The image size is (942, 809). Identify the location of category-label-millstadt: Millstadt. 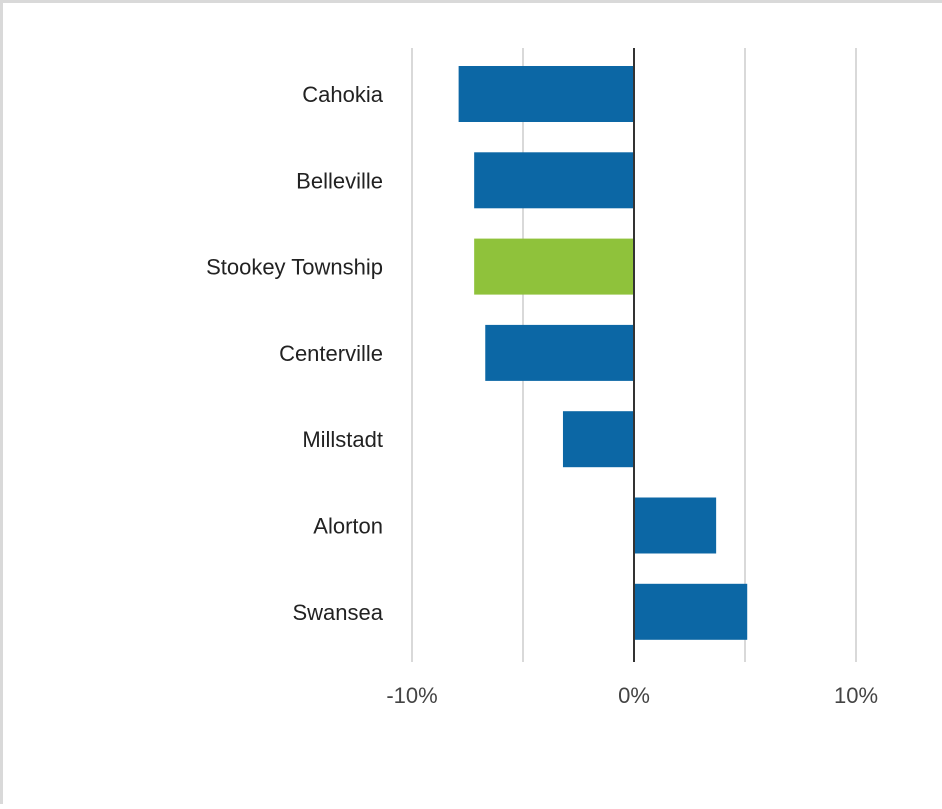
(342, 439).